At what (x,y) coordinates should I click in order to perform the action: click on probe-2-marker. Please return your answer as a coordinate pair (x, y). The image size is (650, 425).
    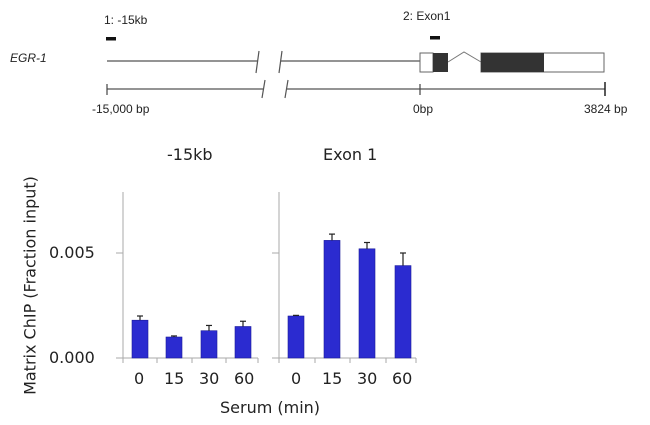
    Looking at the image, I should click on (435, 38).